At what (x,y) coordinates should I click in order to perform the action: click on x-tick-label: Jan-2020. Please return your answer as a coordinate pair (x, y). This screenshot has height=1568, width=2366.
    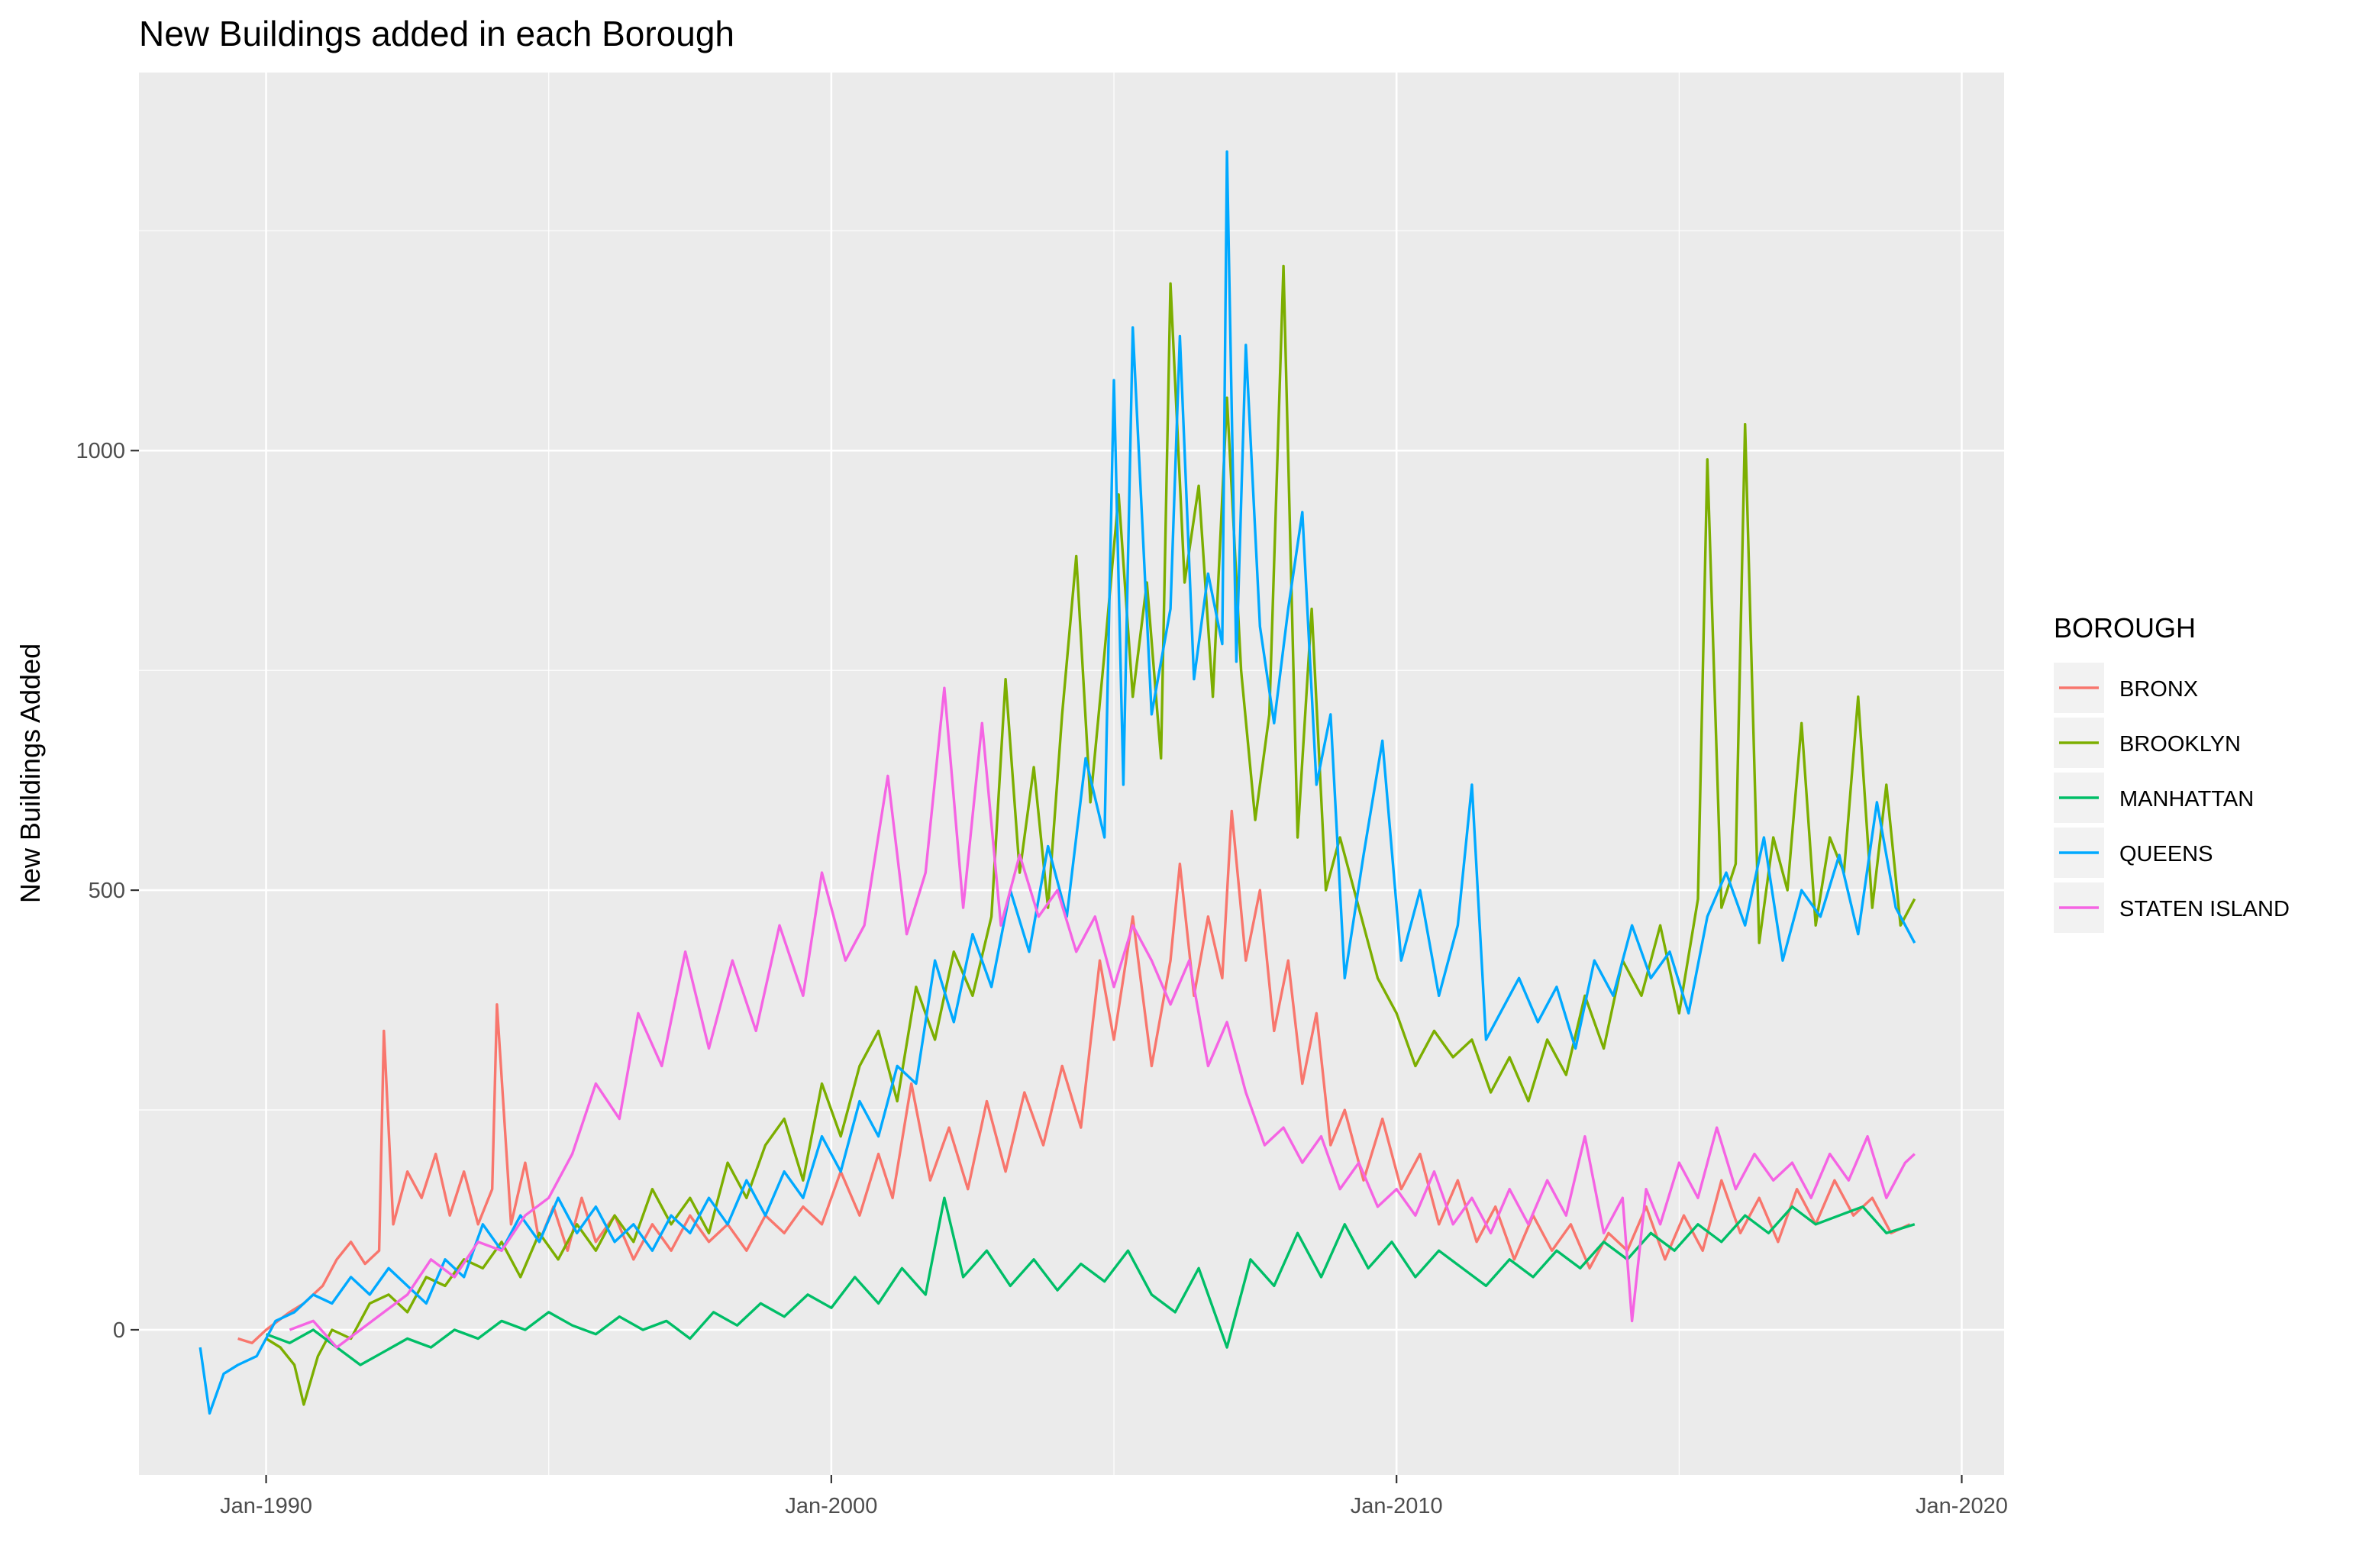
    Looking at the image, I should click on (1962, 1506).